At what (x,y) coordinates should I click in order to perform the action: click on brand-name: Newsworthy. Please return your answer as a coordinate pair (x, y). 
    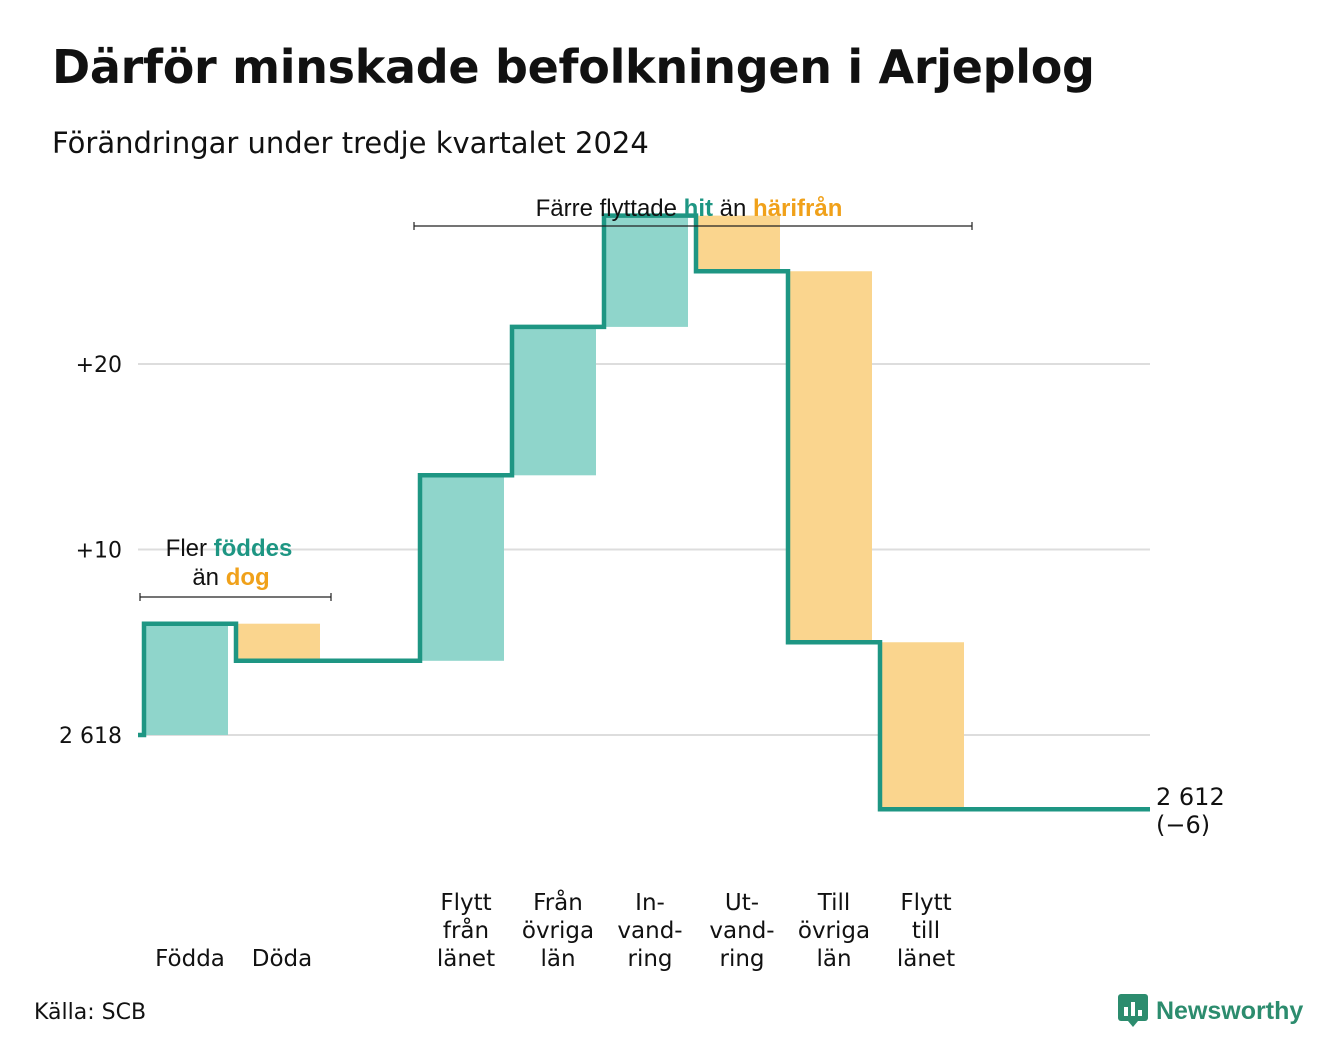
    Looking at the image, I should click on (1230, 1010).